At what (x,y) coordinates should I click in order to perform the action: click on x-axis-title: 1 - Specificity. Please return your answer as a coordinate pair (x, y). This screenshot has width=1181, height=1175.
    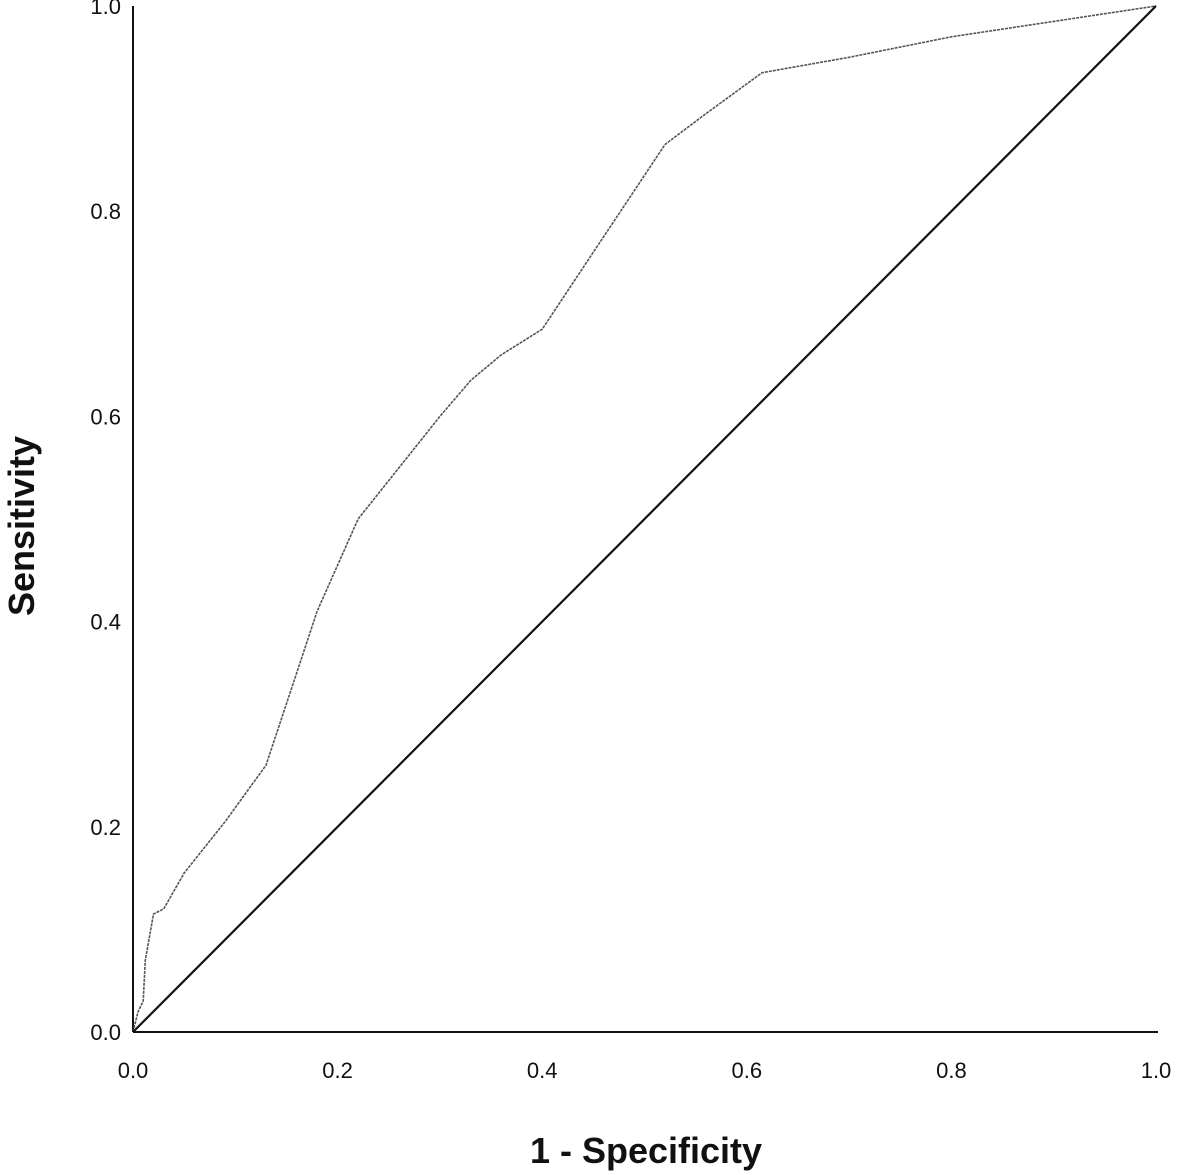
    Looking at the image, I should click on (646, 1150).